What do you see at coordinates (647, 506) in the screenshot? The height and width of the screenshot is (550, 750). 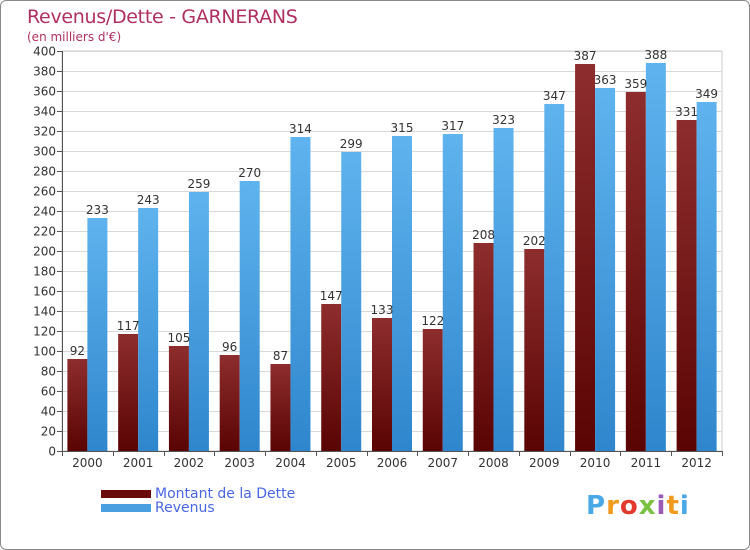 I see `logo-letter: x` at bounding box center [647, 506].